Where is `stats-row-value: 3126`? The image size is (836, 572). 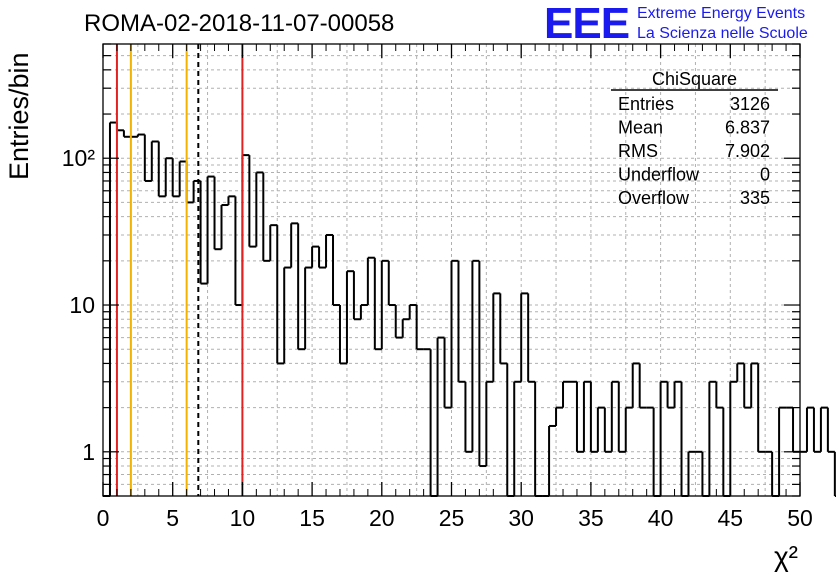
stats-row-value: 3126 is located at coordinates (750, 104).